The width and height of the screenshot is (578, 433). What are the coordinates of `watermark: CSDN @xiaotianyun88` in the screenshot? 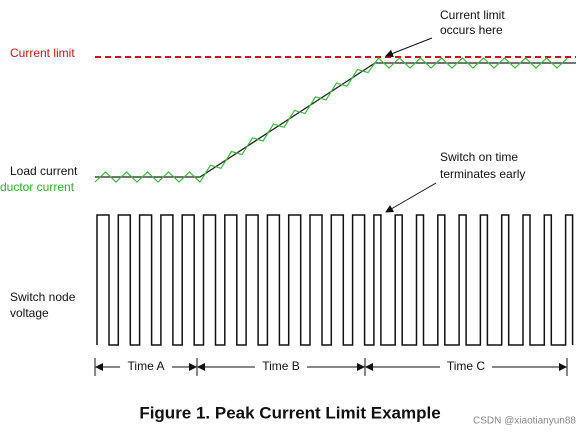 It's located at (524, 421).